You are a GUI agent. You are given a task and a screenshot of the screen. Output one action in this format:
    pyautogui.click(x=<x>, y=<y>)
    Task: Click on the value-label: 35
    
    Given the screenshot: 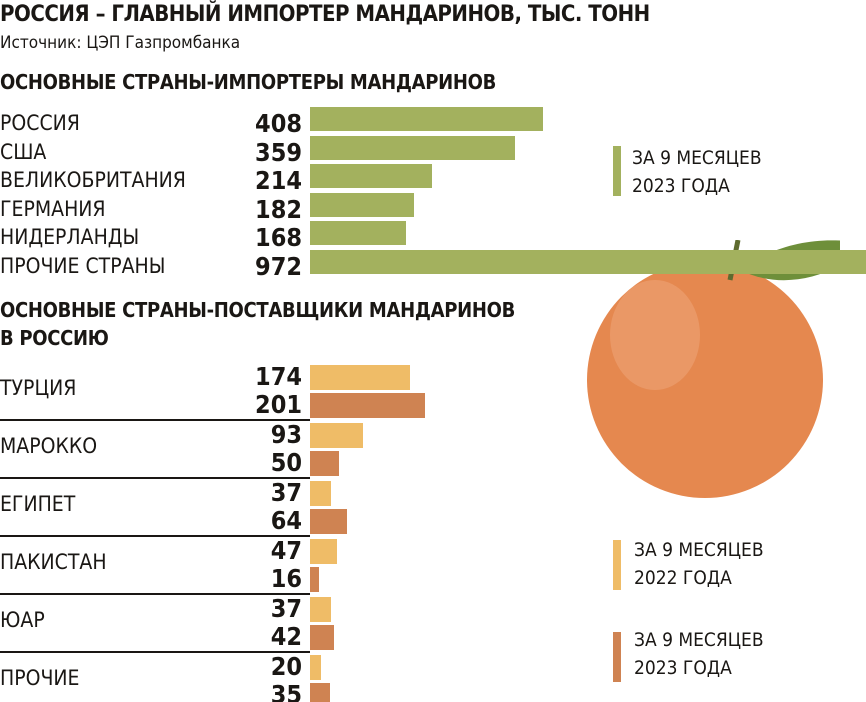 What is the action you would take?
    pyautogui.click(x=286, y=691)
    